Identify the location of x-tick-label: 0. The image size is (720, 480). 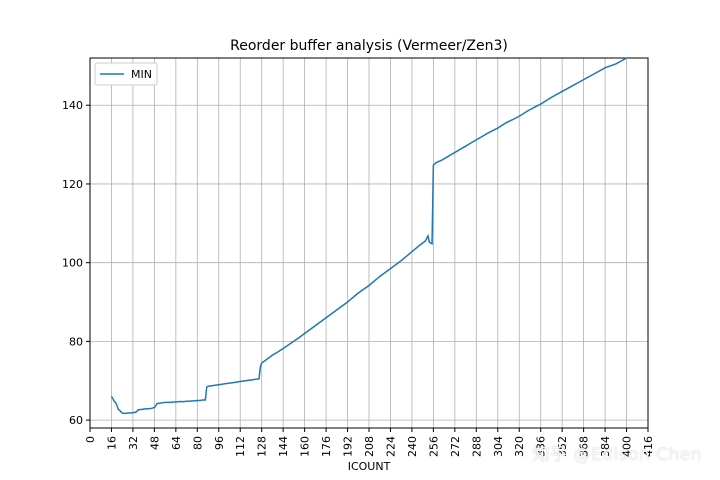
(90, 439).